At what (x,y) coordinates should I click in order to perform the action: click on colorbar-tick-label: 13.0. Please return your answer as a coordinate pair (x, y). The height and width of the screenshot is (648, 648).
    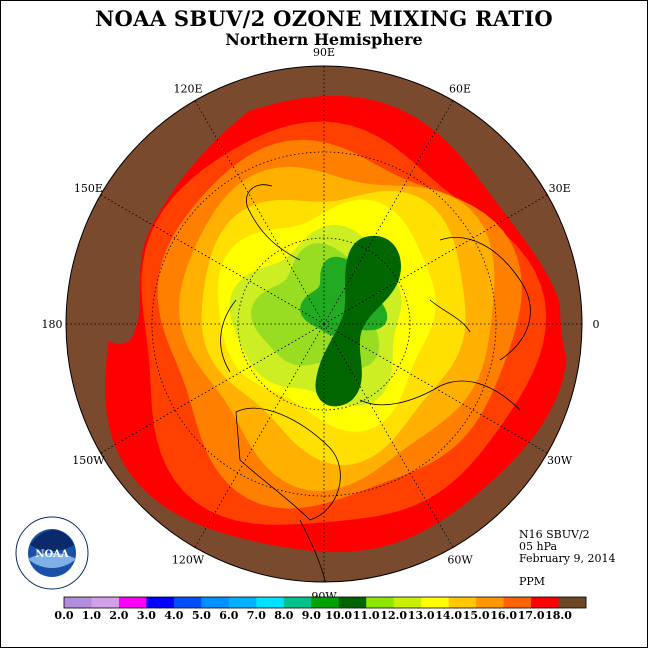
    Looking at the image, I should click on (421, 615).